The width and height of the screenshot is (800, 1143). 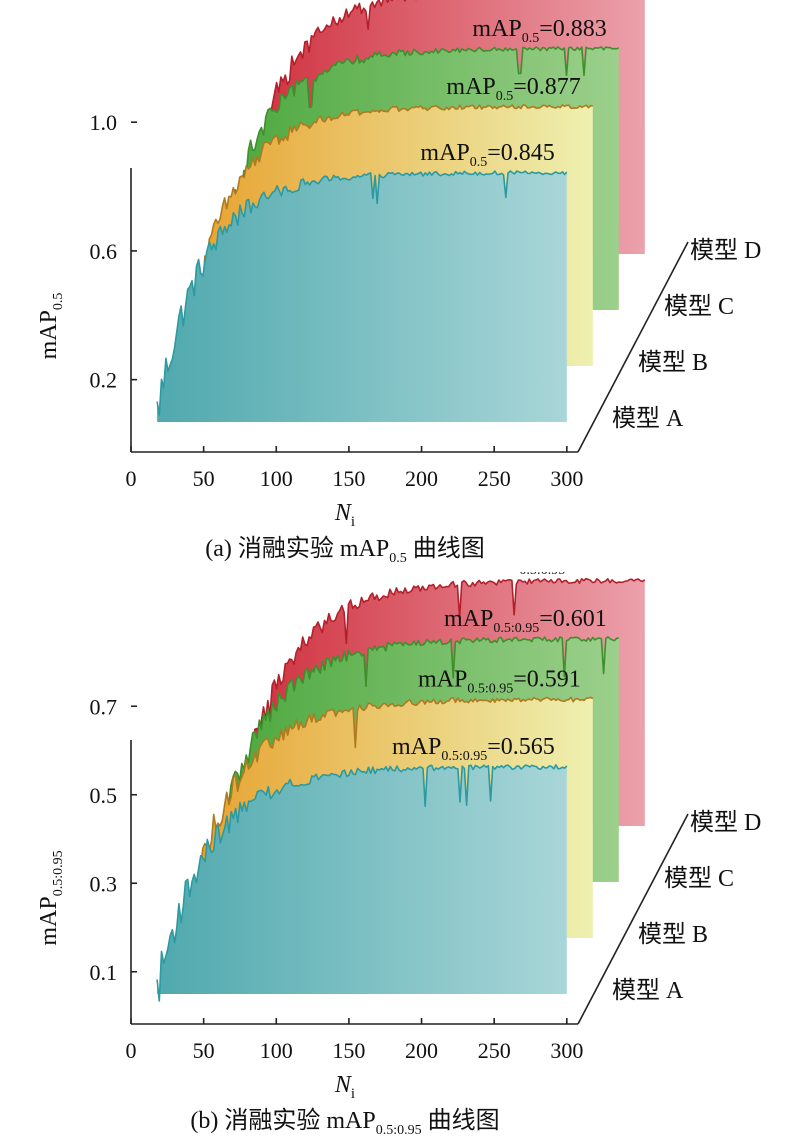 What do you see at coordinates (473, 749) in the screenshot?
I see `series-final-label-0: mAP0.5:0.95=0.565` at bounding box center [473, 749].